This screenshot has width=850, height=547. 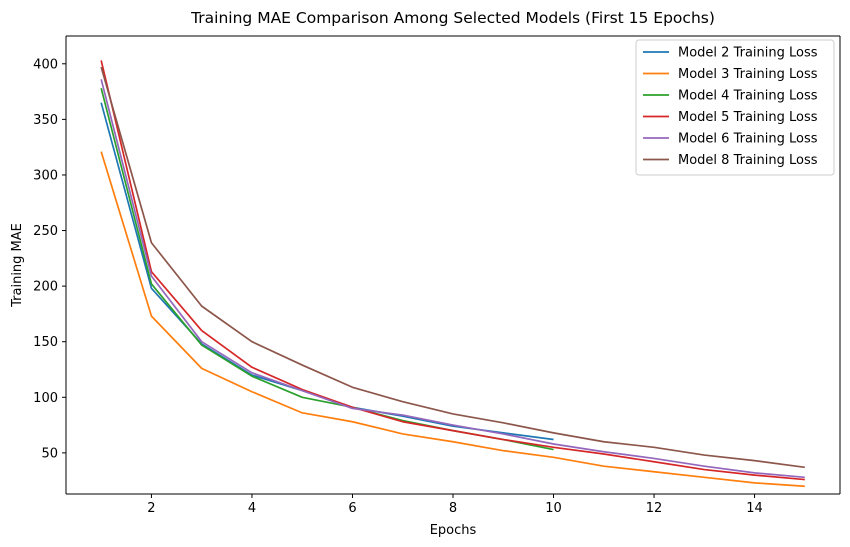 I want to click on legend-label: Model 5 Training Loss, so click(x=748, y=117).